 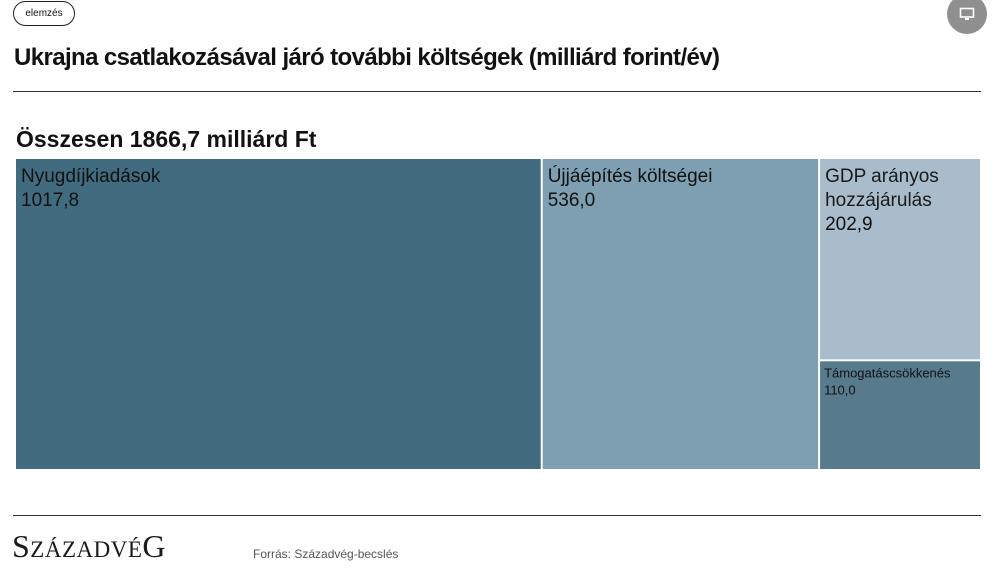 What do you see at coordinates (89, 546) in the screenshot?
I see `szazadveg-logo: SZÁZADVÉG` at bounding box center [89, 546].